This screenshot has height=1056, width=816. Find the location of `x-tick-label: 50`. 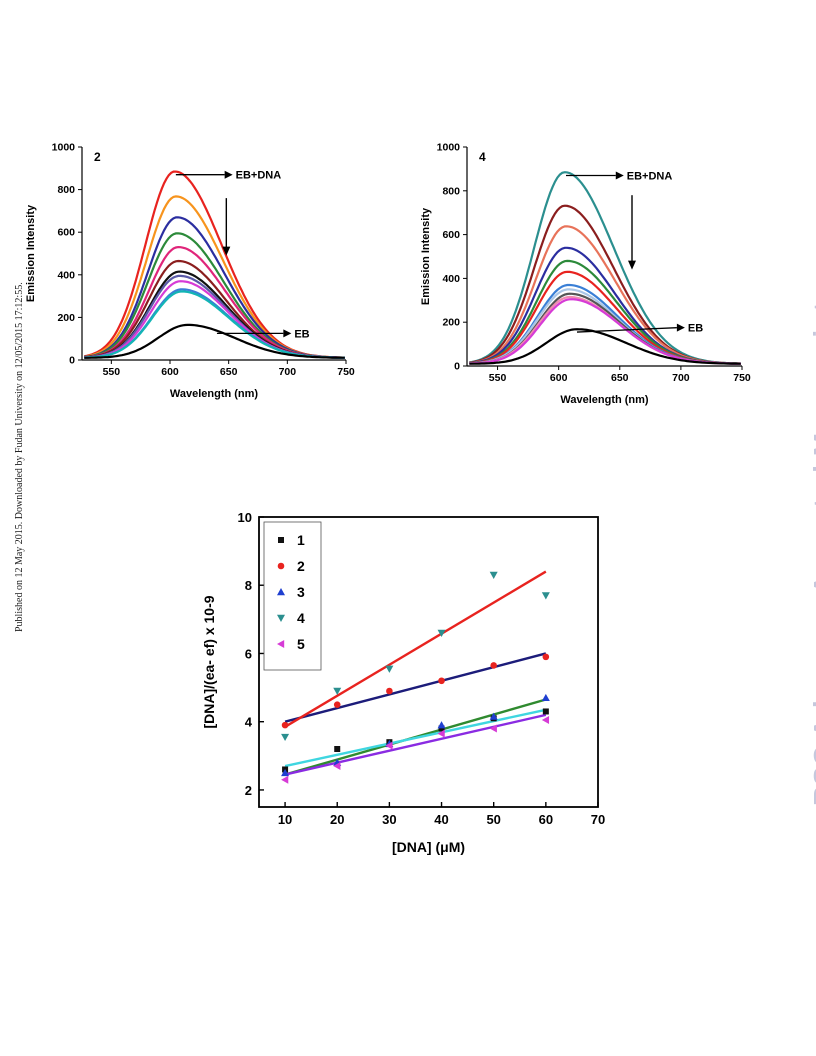

x-tick-label: 50 is located at coordinates (493, 819).